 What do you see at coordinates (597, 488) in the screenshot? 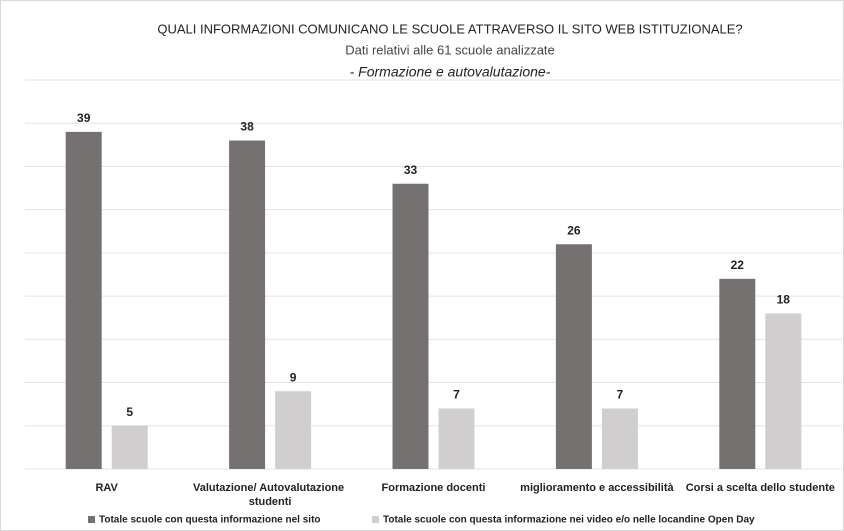
I see `x-tick-label: miglioramento e accessibilità` at bounding box center [597, 488].